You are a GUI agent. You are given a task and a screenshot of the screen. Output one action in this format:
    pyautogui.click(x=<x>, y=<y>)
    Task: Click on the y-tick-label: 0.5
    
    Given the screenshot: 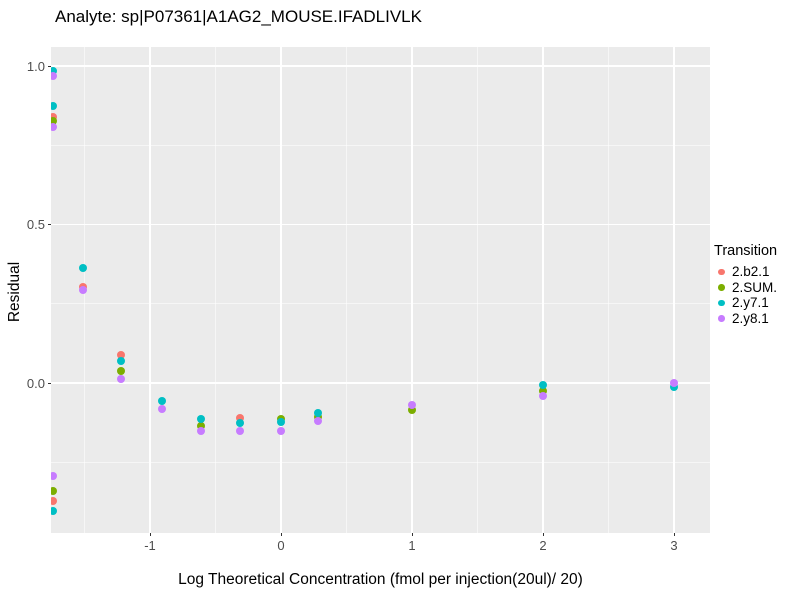 What is the action you would take?
    pyautogui.click(x=35, y=224)
    